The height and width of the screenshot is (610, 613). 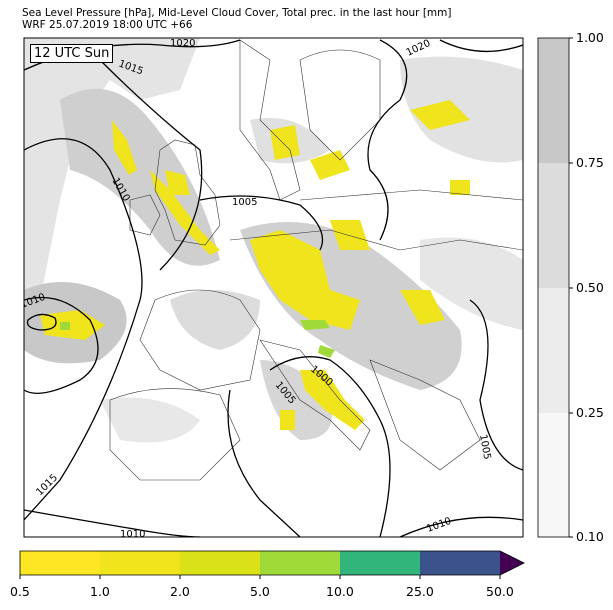 I want to click on precip-tick: 1.0, so click(x=100, y=591).